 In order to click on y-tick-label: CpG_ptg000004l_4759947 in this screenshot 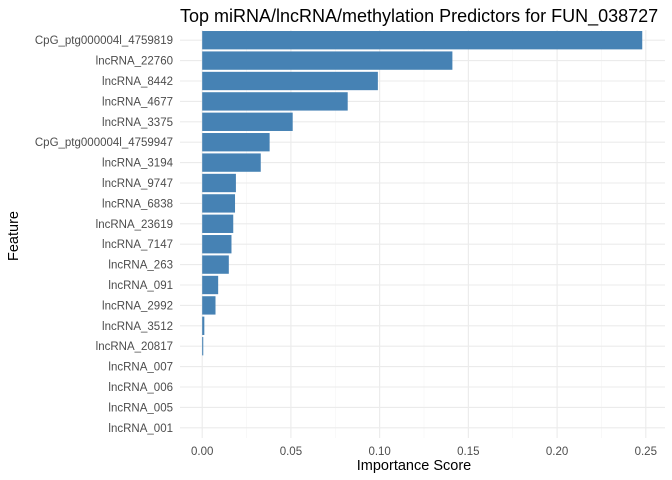, I will do `click(104, 143)`.